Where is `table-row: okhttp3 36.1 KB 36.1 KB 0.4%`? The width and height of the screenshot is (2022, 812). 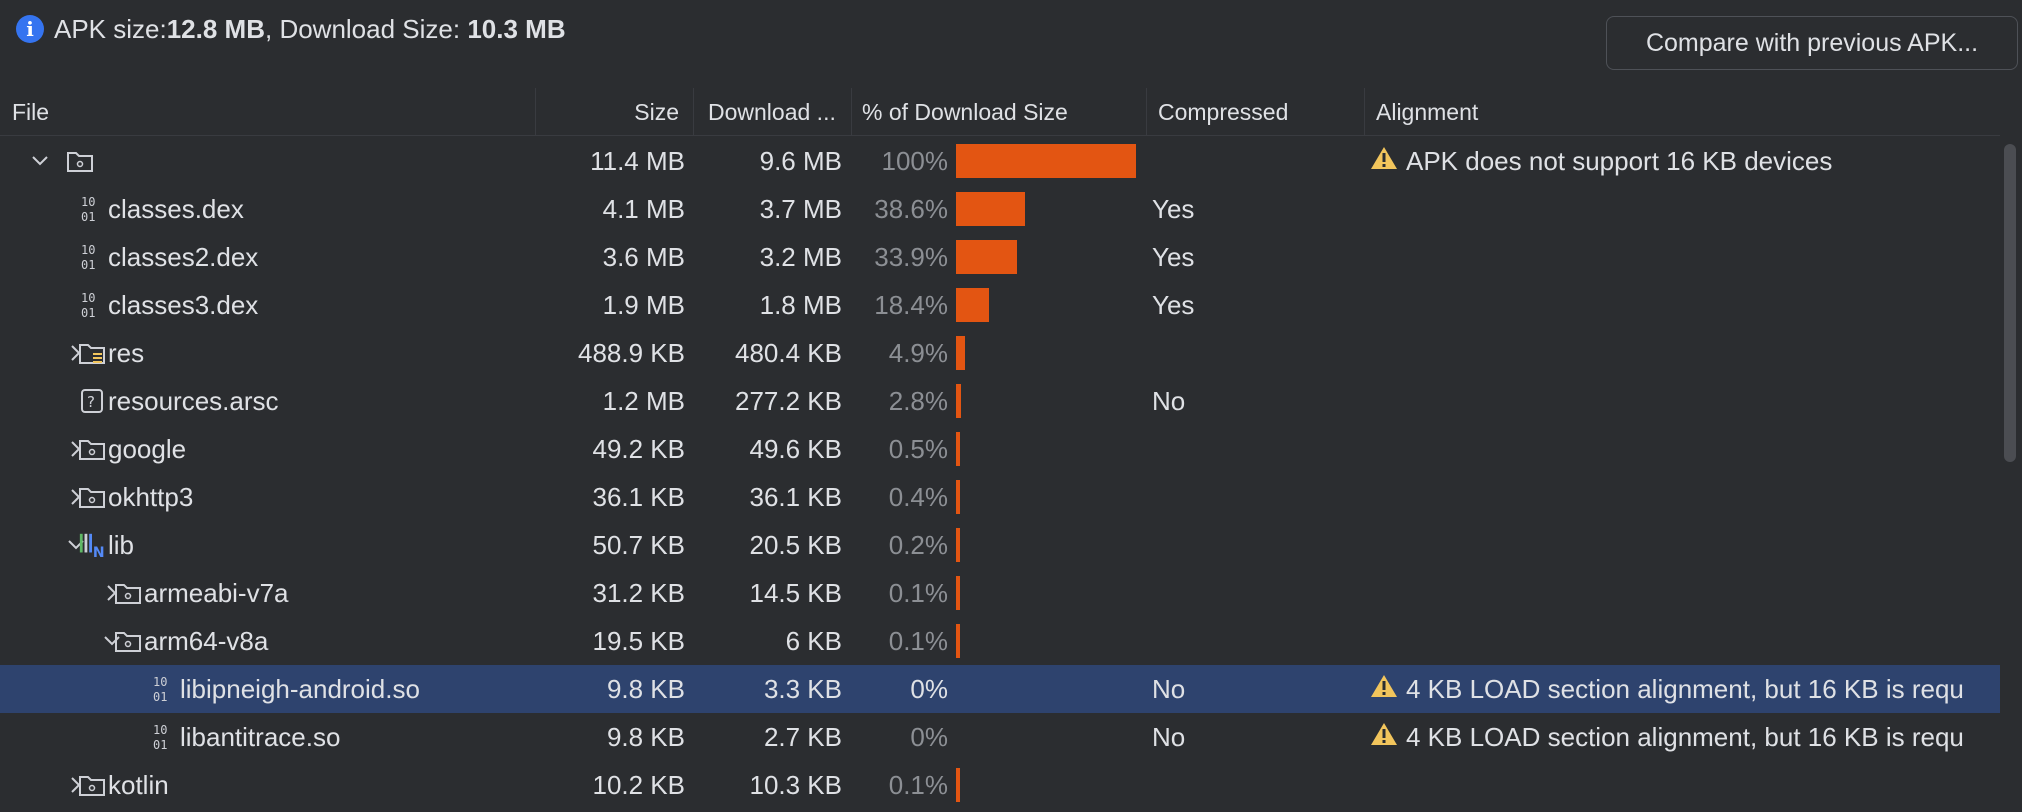 table-row: okhttp3 36.1 KB 36.1 KB 0.4% is located at coordinates (1000, 497).